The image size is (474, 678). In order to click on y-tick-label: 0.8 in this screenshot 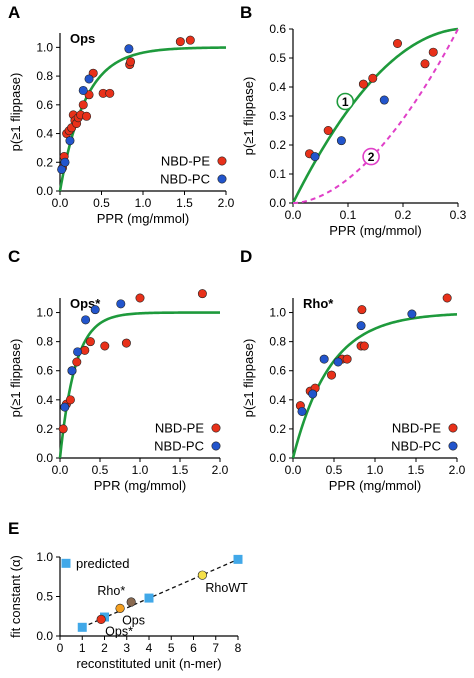, I will do `click(44, 76)`.